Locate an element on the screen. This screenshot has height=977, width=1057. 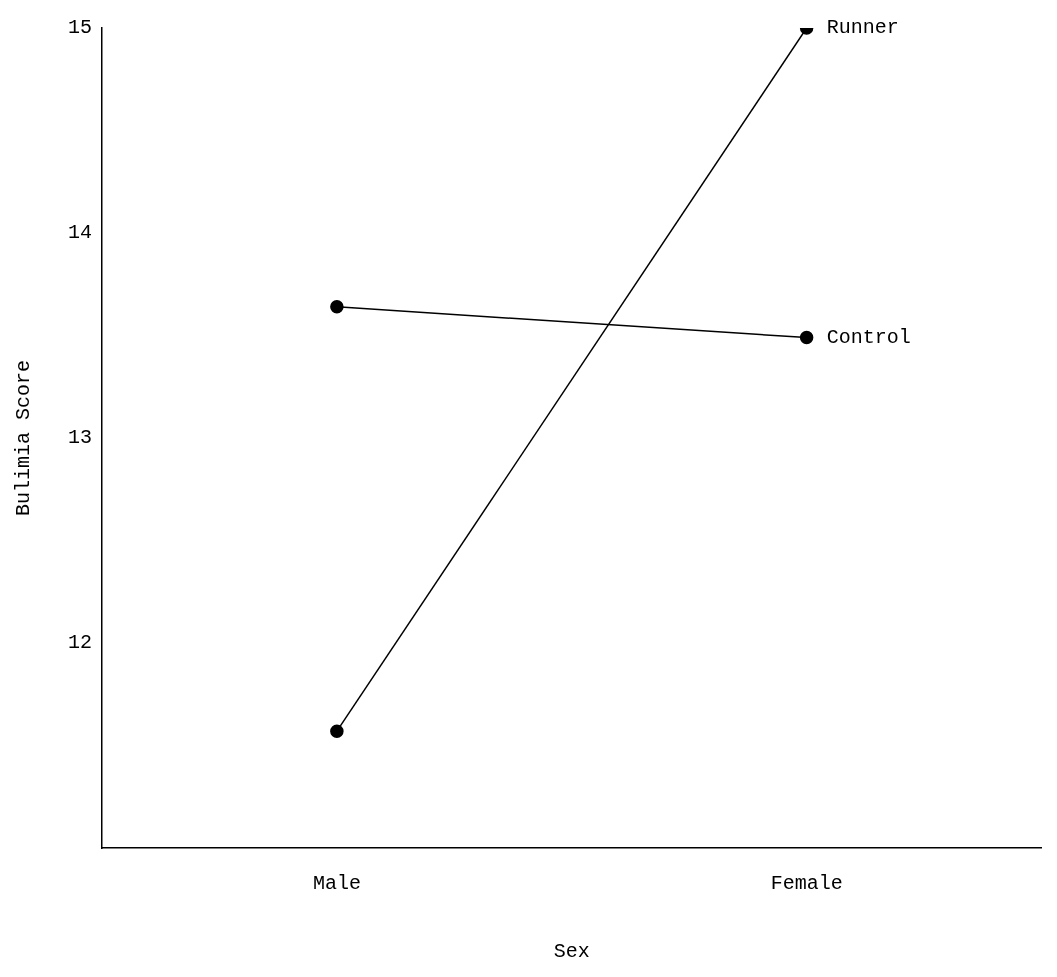
x-tick-label: Male is located at coordinates (336, 884).